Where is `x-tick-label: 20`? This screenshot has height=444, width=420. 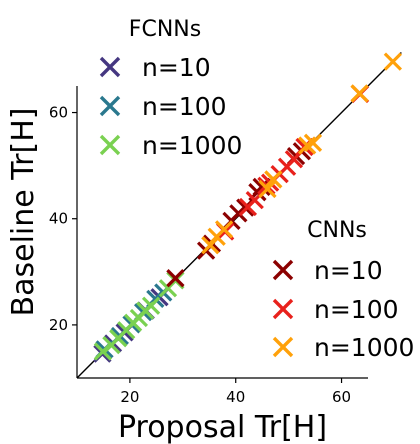 x-tick-label: 20 is located at coordinates (129, 397).